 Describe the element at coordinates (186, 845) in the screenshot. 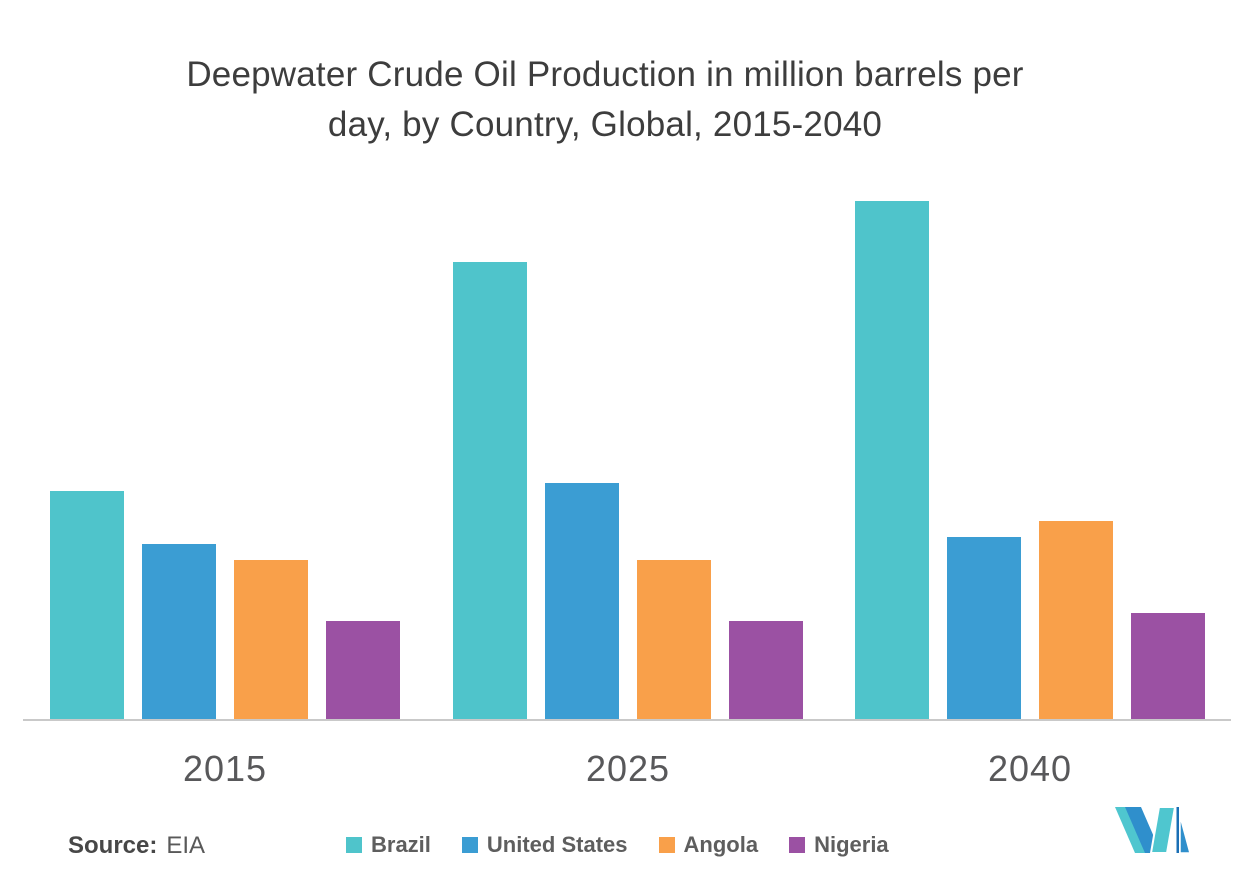

I see `source-value: EIA` at that location.